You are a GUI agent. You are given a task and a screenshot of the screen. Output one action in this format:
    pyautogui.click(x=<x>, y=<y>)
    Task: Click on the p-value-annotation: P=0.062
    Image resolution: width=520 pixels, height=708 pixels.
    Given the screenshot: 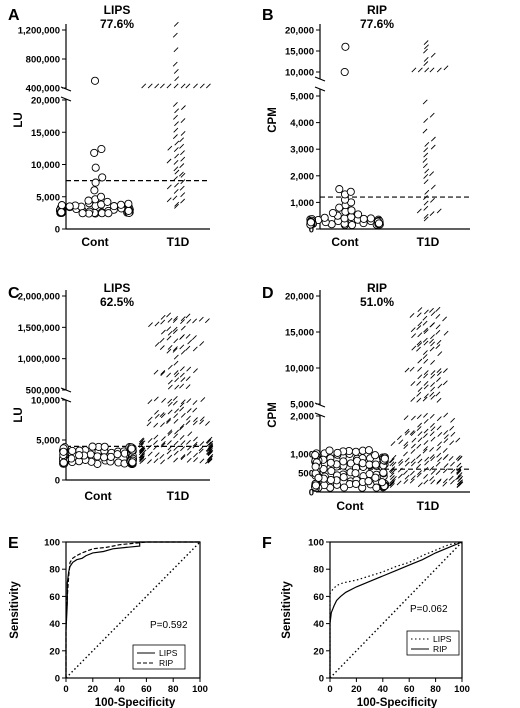 What is the action you would take?
    pyautogui.click(x=429, y=609)
    